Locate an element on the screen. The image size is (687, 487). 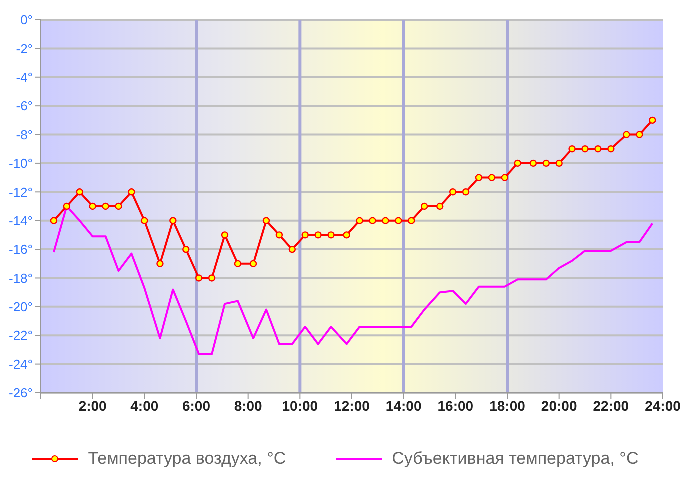
legend-label: Температура воздуха, °C is located at coordinates (187, 459).